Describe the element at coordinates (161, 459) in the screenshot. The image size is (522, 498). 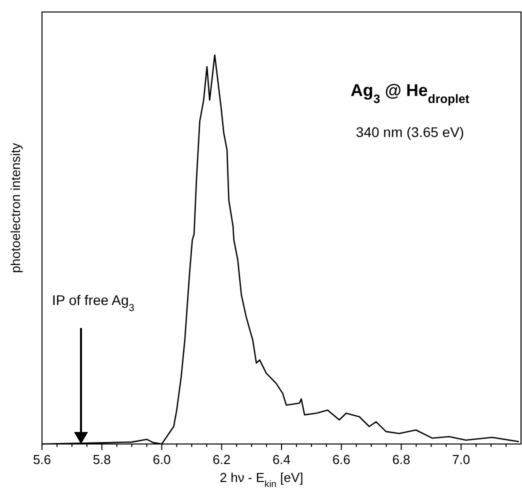
I see `x-tick-label: 6.0` at that location.